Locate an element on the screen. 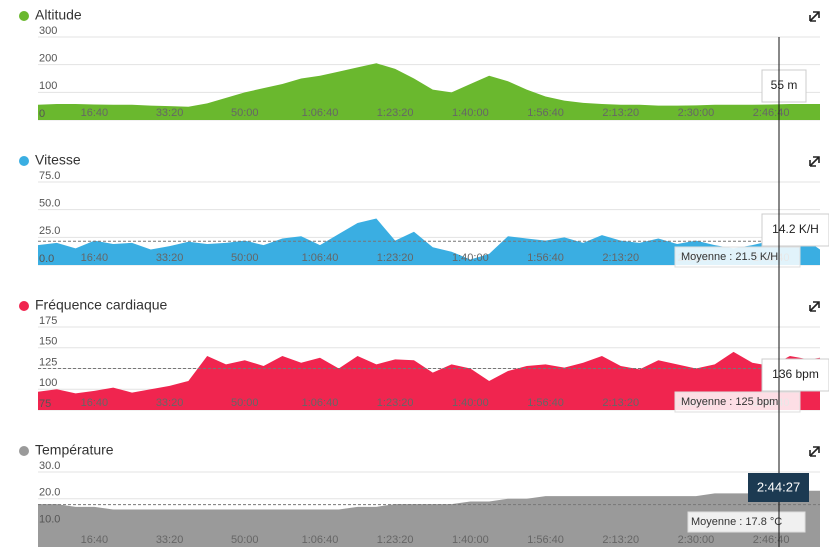 The width and height of the screenshot is (829, 547). average-label: Moyenne : 17.8 °C is located at coordinates (736, 522).